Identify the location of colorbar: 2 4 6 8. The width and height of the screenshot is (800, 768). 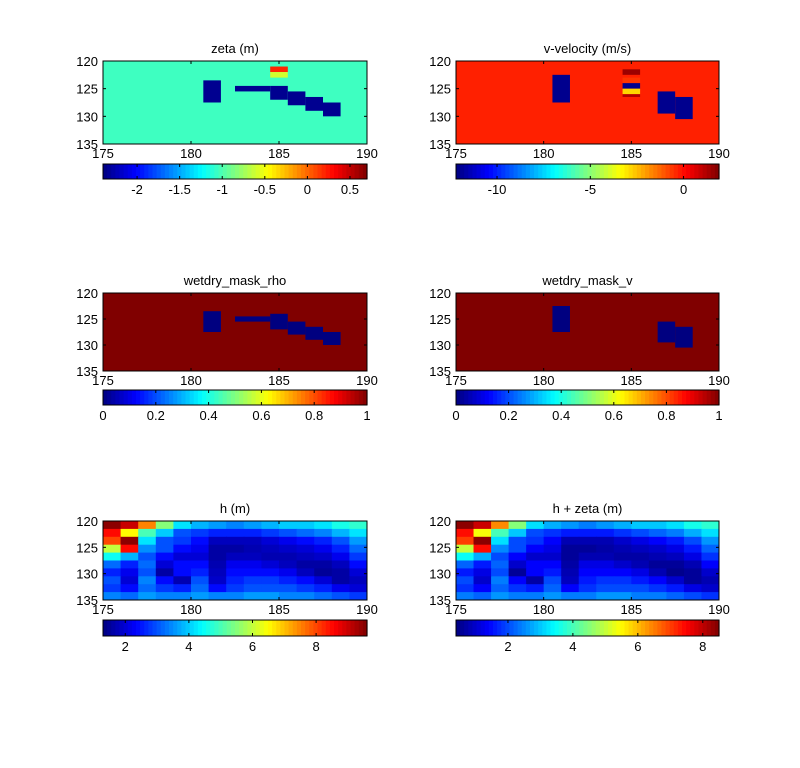
(235, 636).